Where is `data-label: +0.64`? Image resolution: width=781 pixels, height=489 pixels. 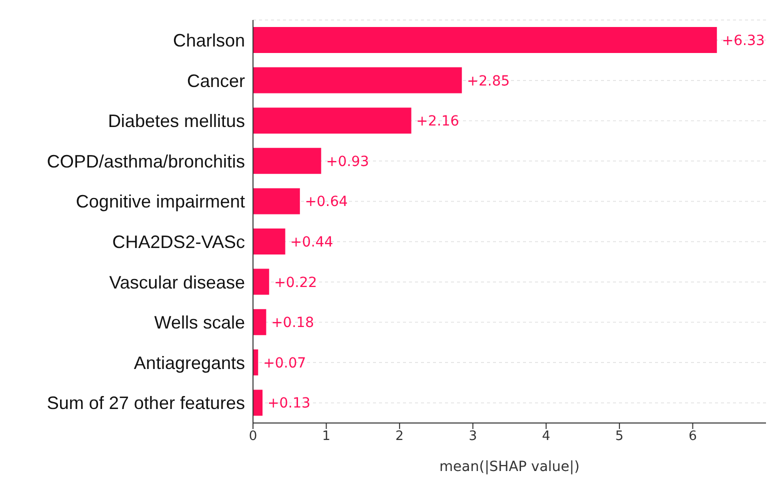
data-label: +0.64 is located at coordinates (326, 202).